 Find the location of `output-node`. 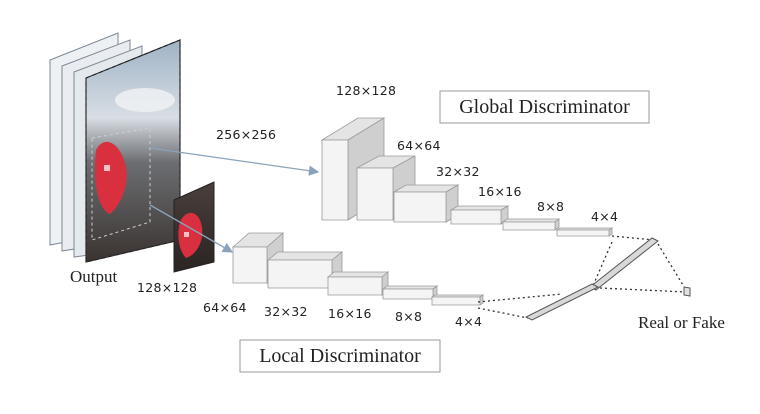

output-node is located at coordinates (687, 291).